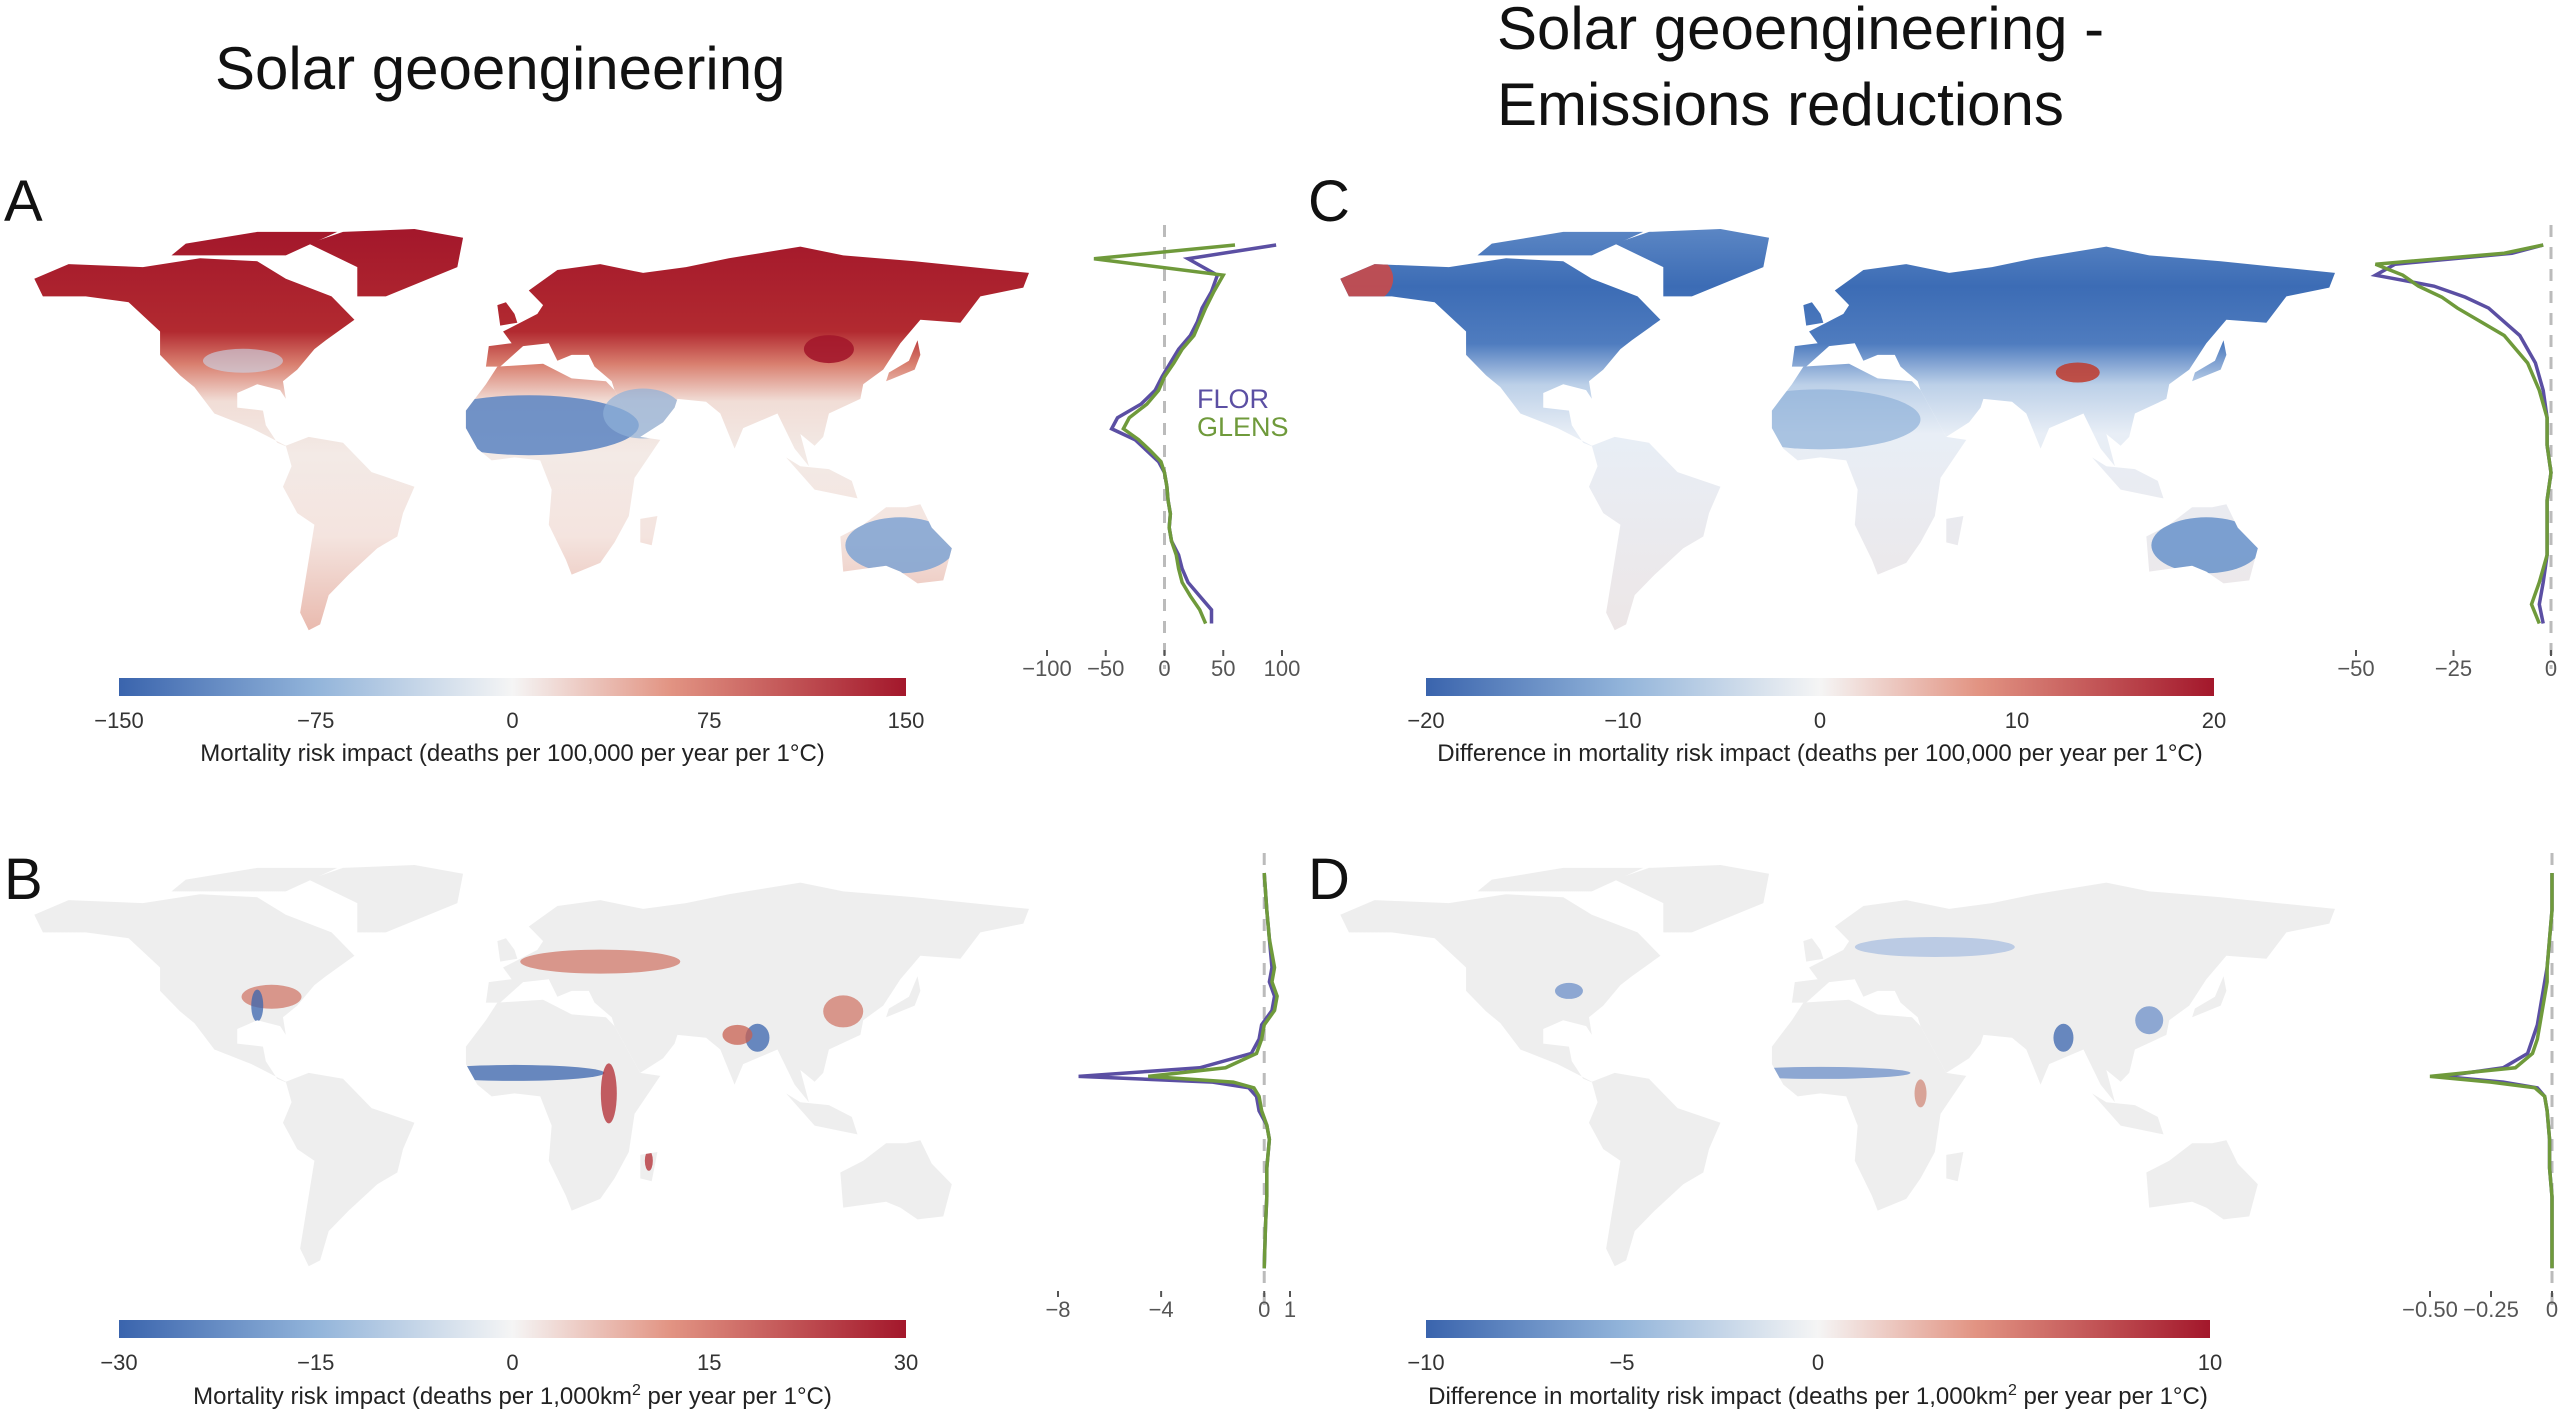 The image size is (2560, 1417). What do you see at coordinates (1177, 1070) in the screenshot?
I see `series-flor-B` at bounding box center [1177, 1070].